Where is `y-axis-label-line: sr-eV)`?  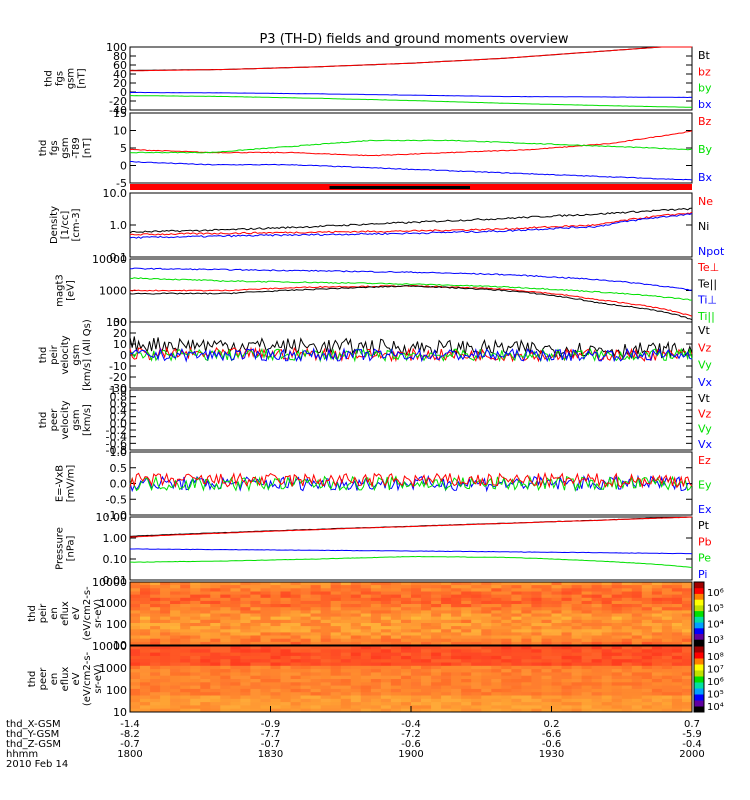
y-axis-label-line: sr-eV) is located at coordinates (98, 678).